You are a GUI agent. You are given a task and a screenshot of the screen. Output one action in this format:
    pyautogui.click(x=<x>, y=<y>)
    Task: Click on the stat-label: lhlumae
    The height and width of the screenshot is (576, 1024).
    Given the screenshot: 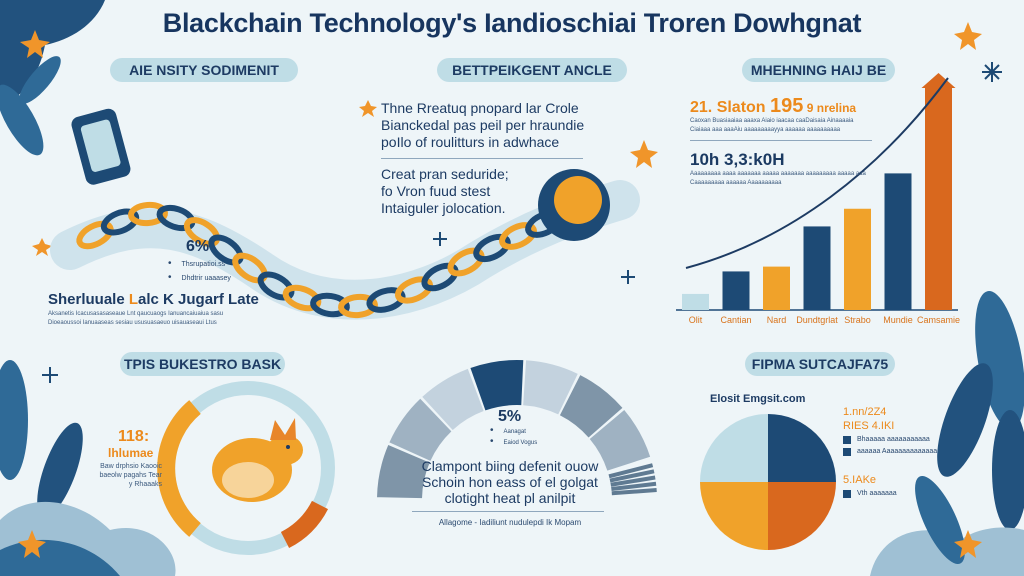 What is the action you would take?
    pyautogui.click(x=131, y=453)
    